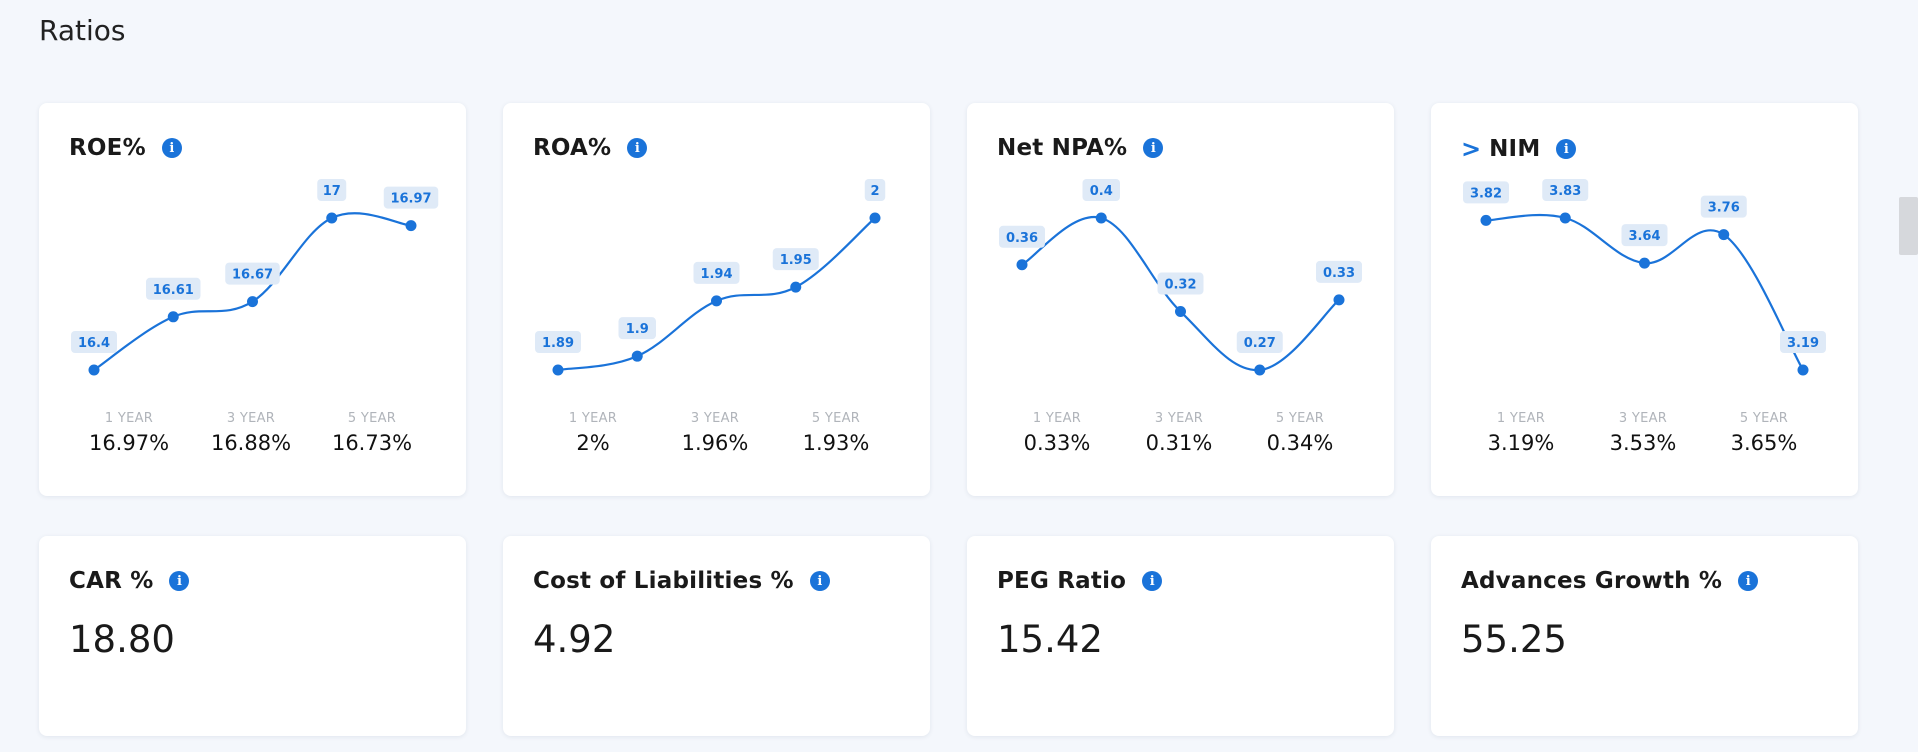 The image size is (1918, 752). What do you see at coordinates (1644, 636) in the screenshot?
I see `advances-growth-card: Advances Growth % i 55.25` at bounding box center [1644, 636].